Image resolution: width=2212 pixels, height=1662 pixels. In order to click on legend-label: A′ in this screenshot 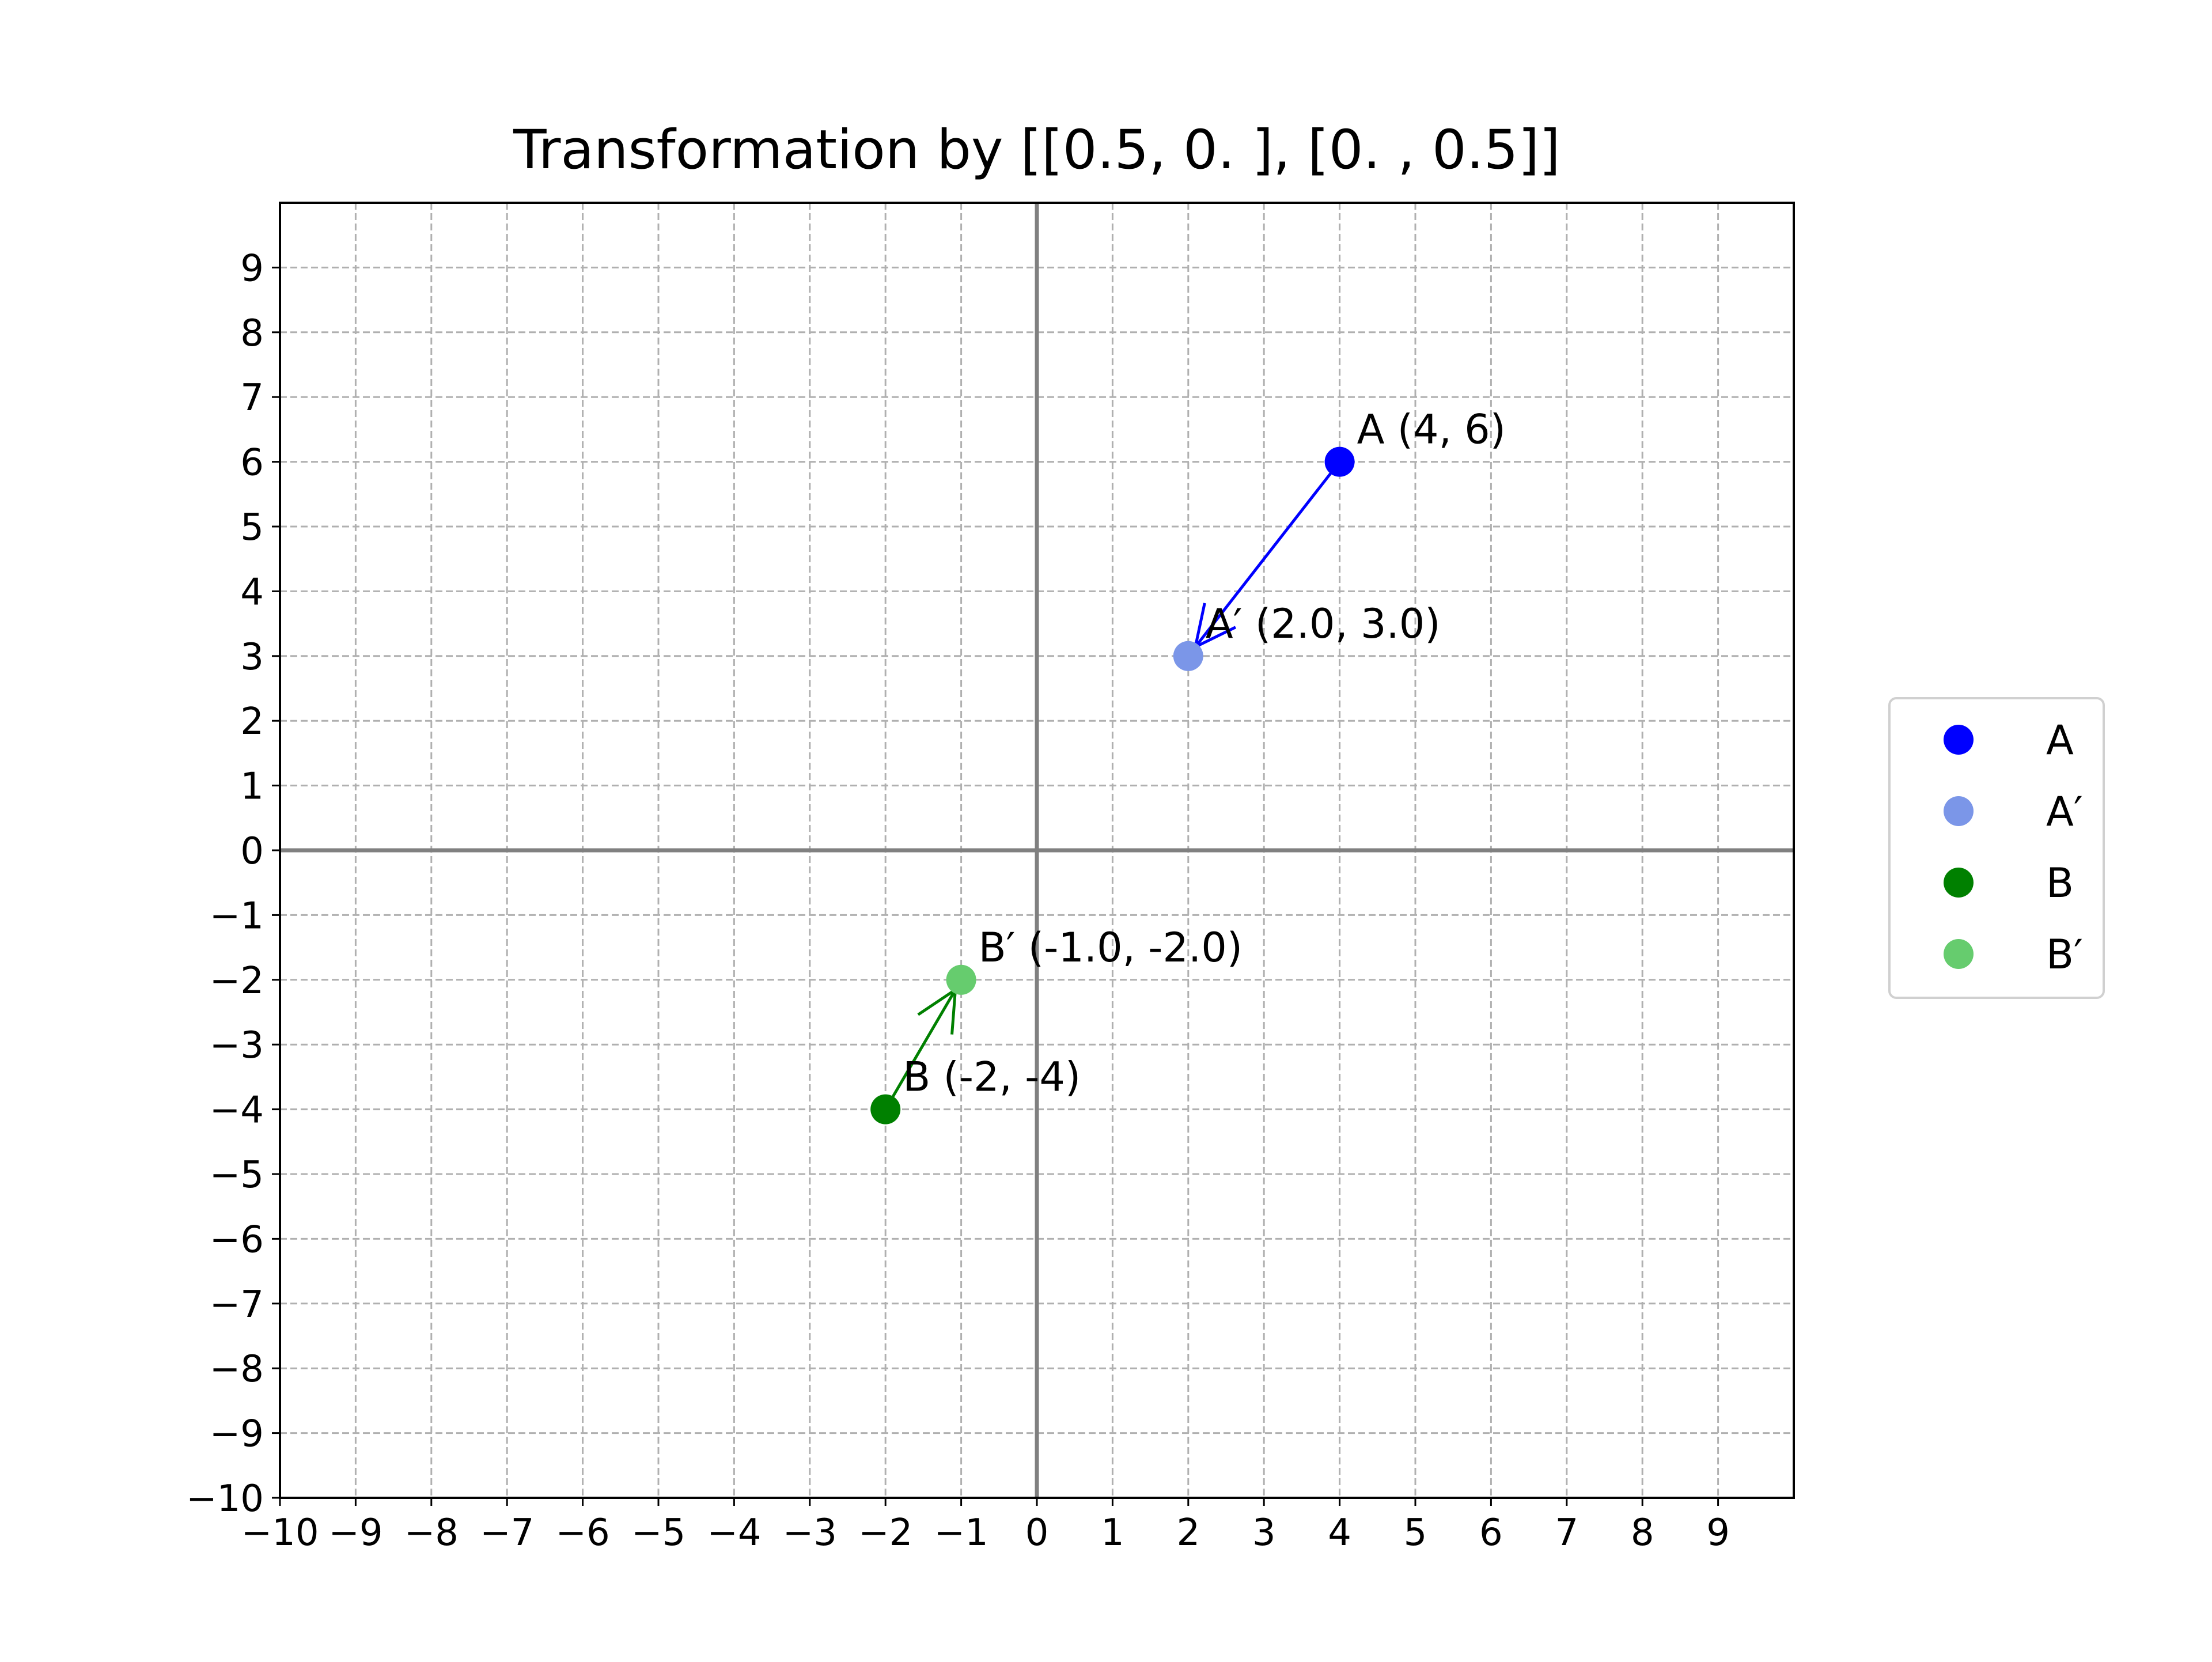, I will do `click(2064, 812)`.